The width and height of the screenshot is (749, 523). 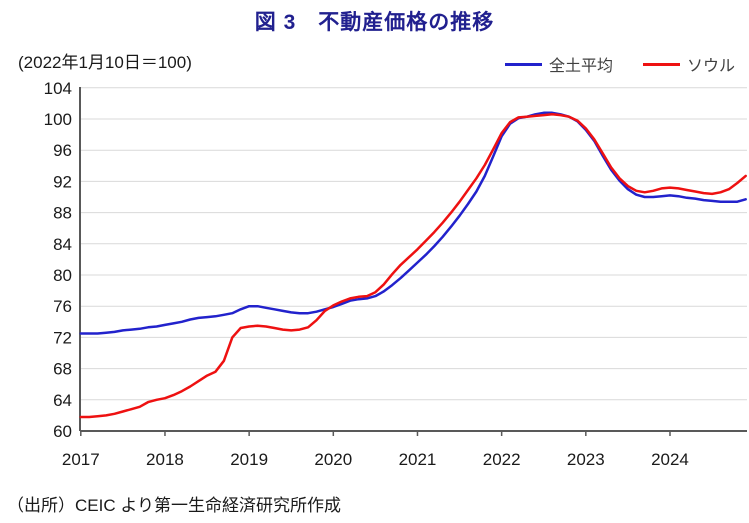 What do you see at coordinates (58, 88) in the screenshot?
I see `y-axis-label: 104` at bounding box center [58, 88].